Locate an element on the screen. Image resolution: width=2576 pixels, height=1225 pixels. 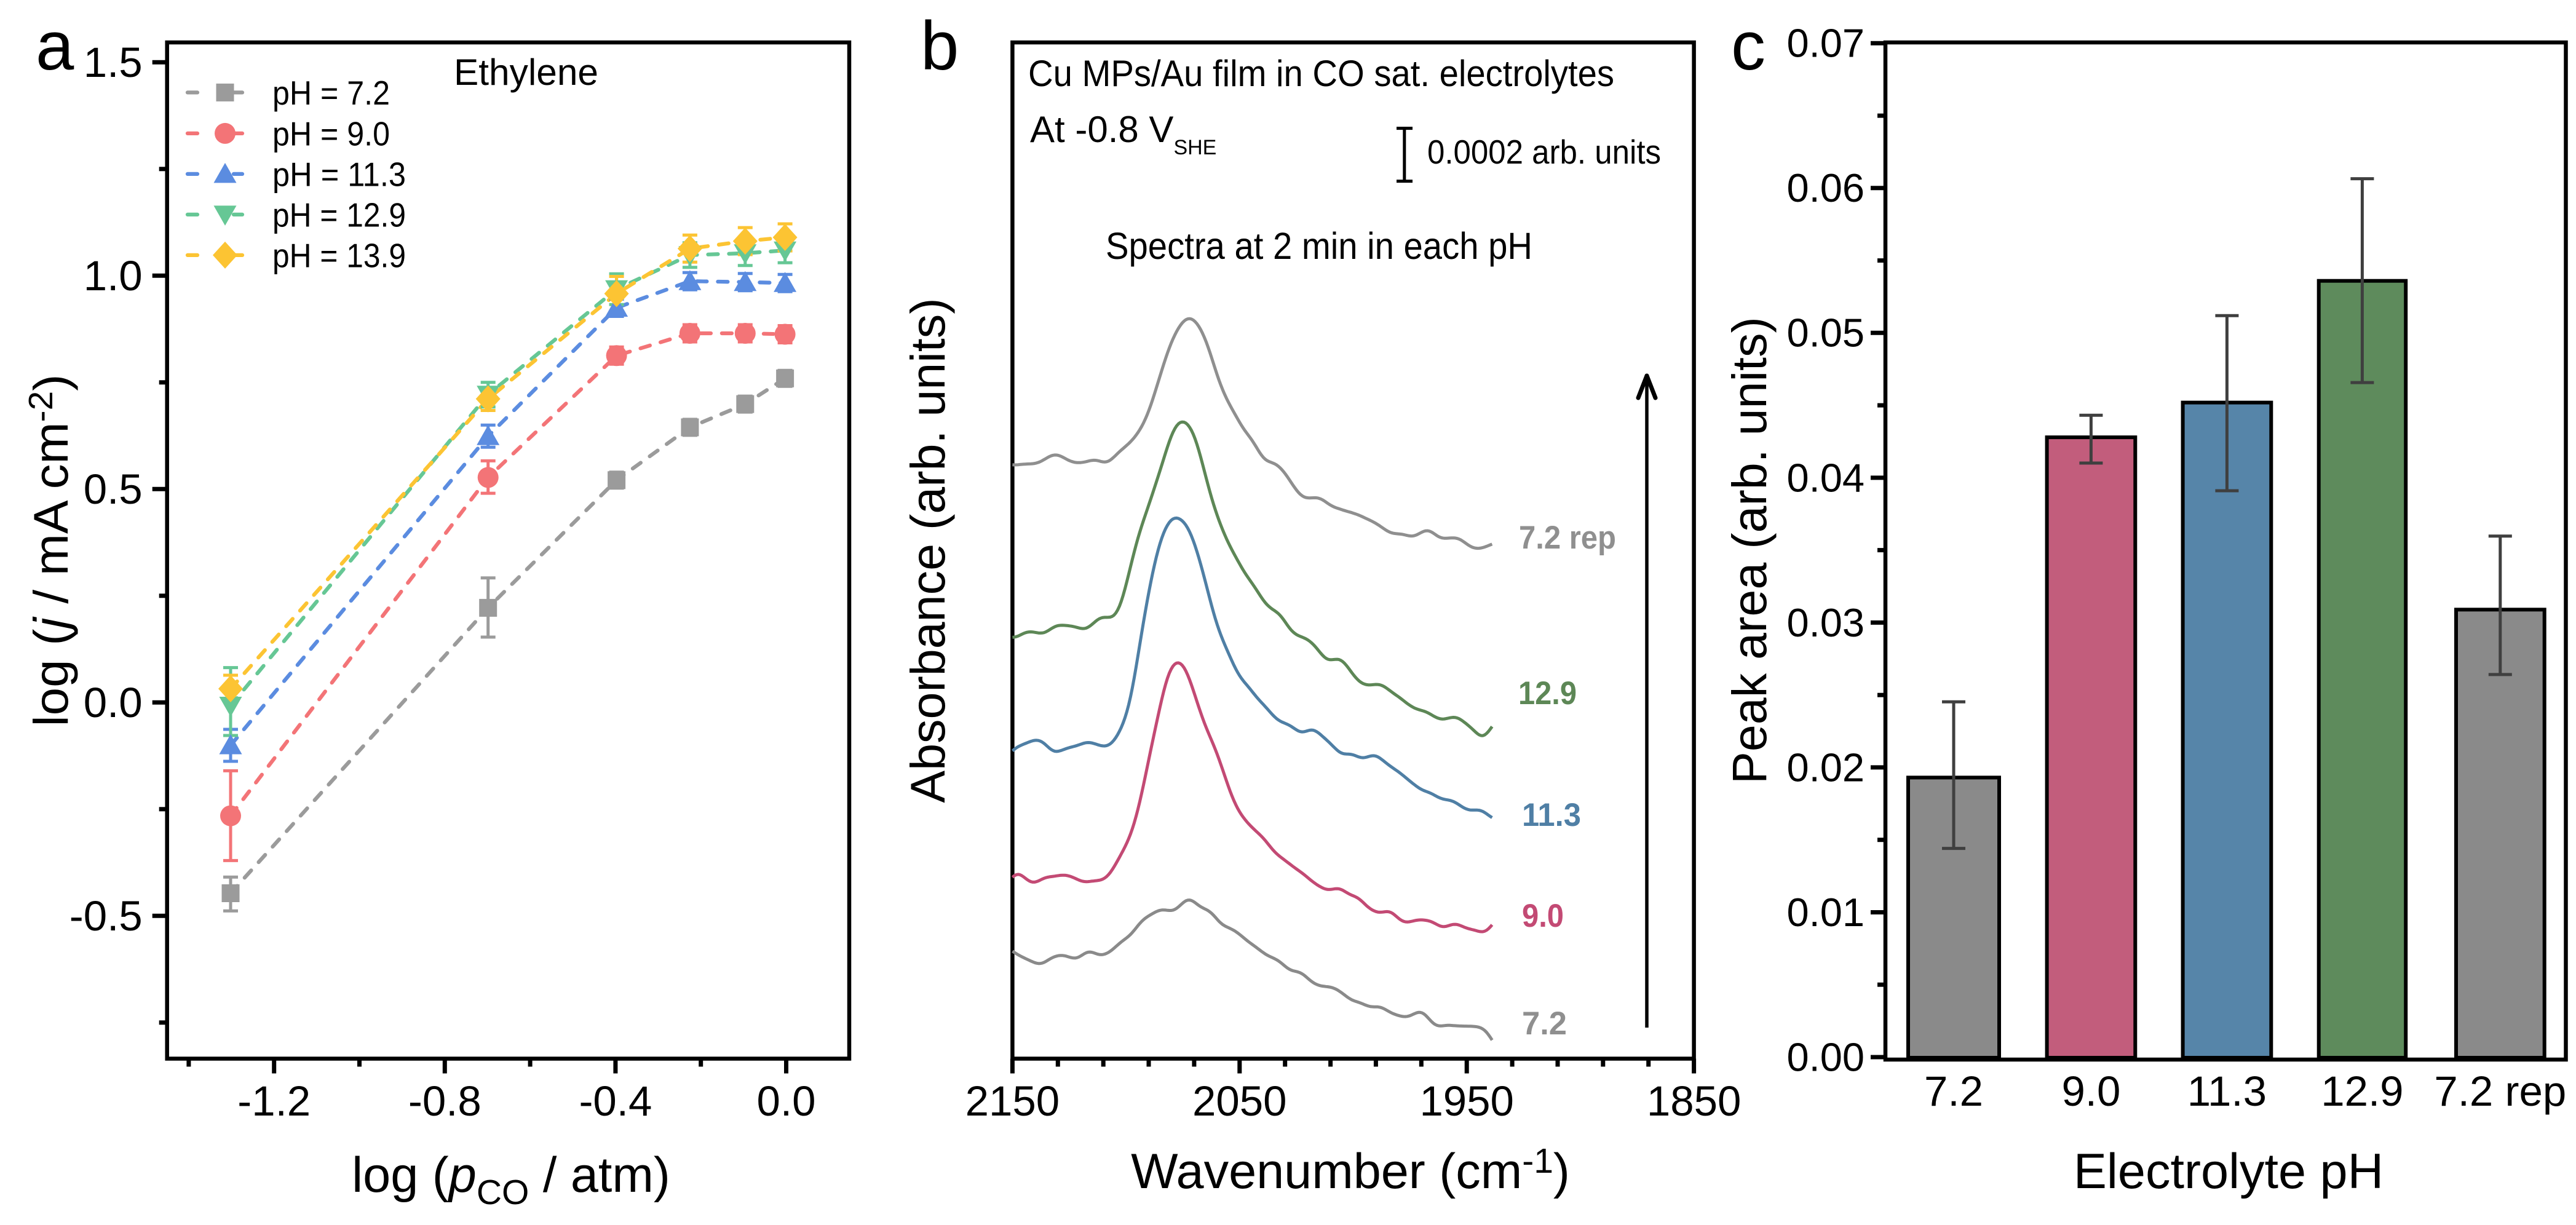
svg-text: 0.00 is located at coordinates (1826, 1056).